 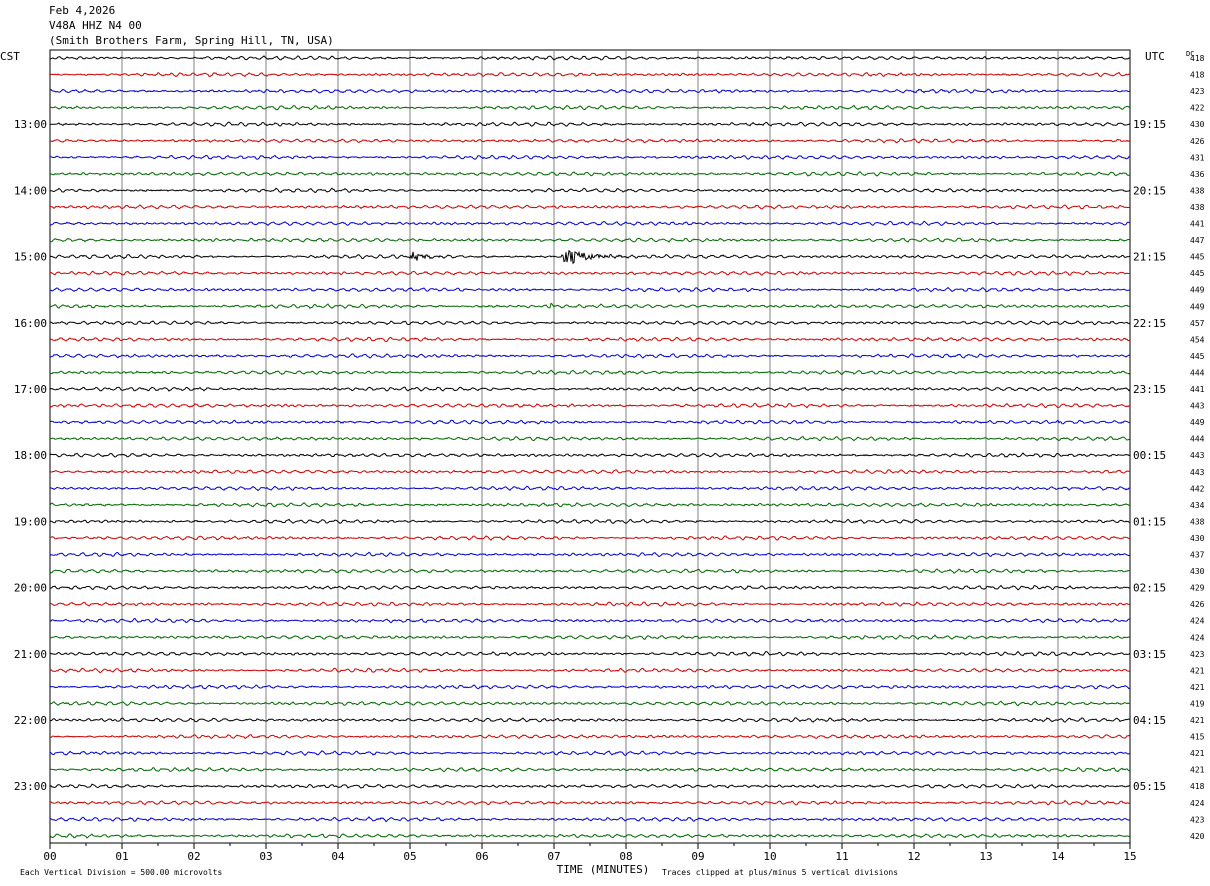 What do you see at coordinates (1197, 240) in the screenshot?
I see `dc-value-label: 447` at bounding box center [1197, 240].